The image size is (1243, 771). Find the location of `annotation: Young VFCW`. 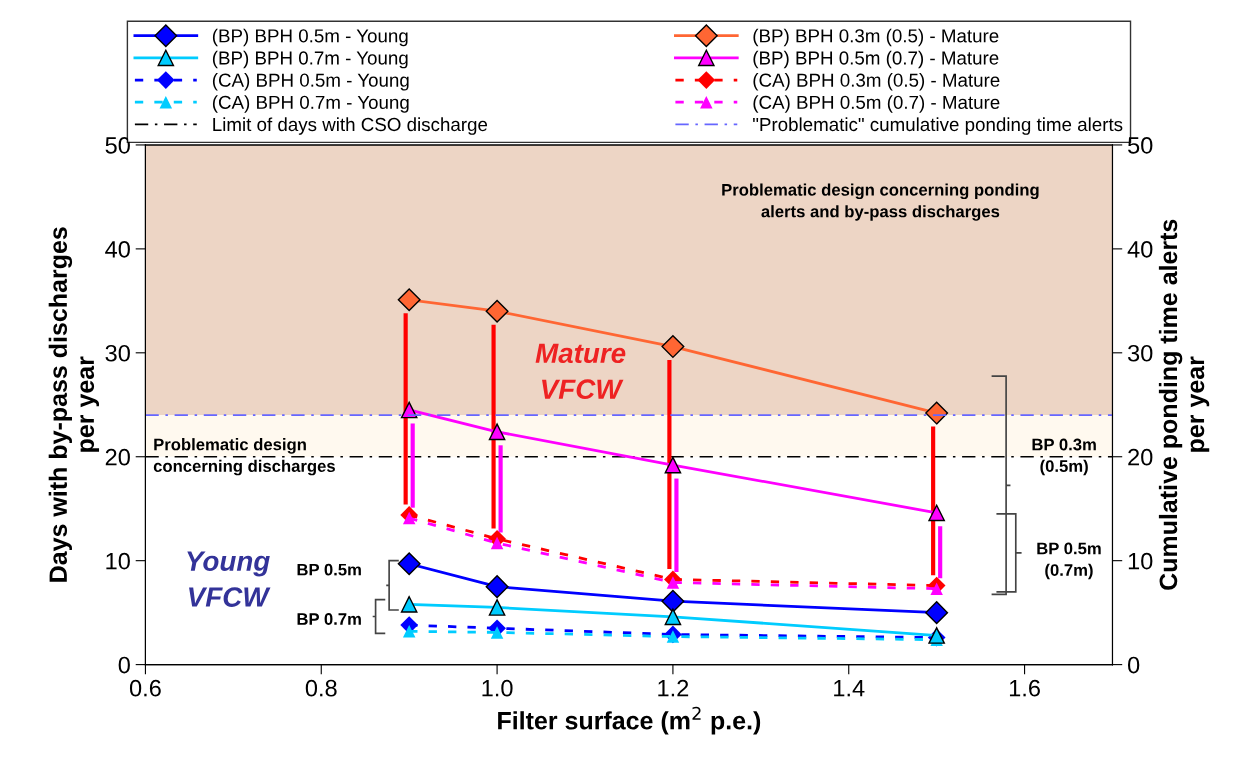

annotation: Young VFCW is located at coordinates (229, 579).